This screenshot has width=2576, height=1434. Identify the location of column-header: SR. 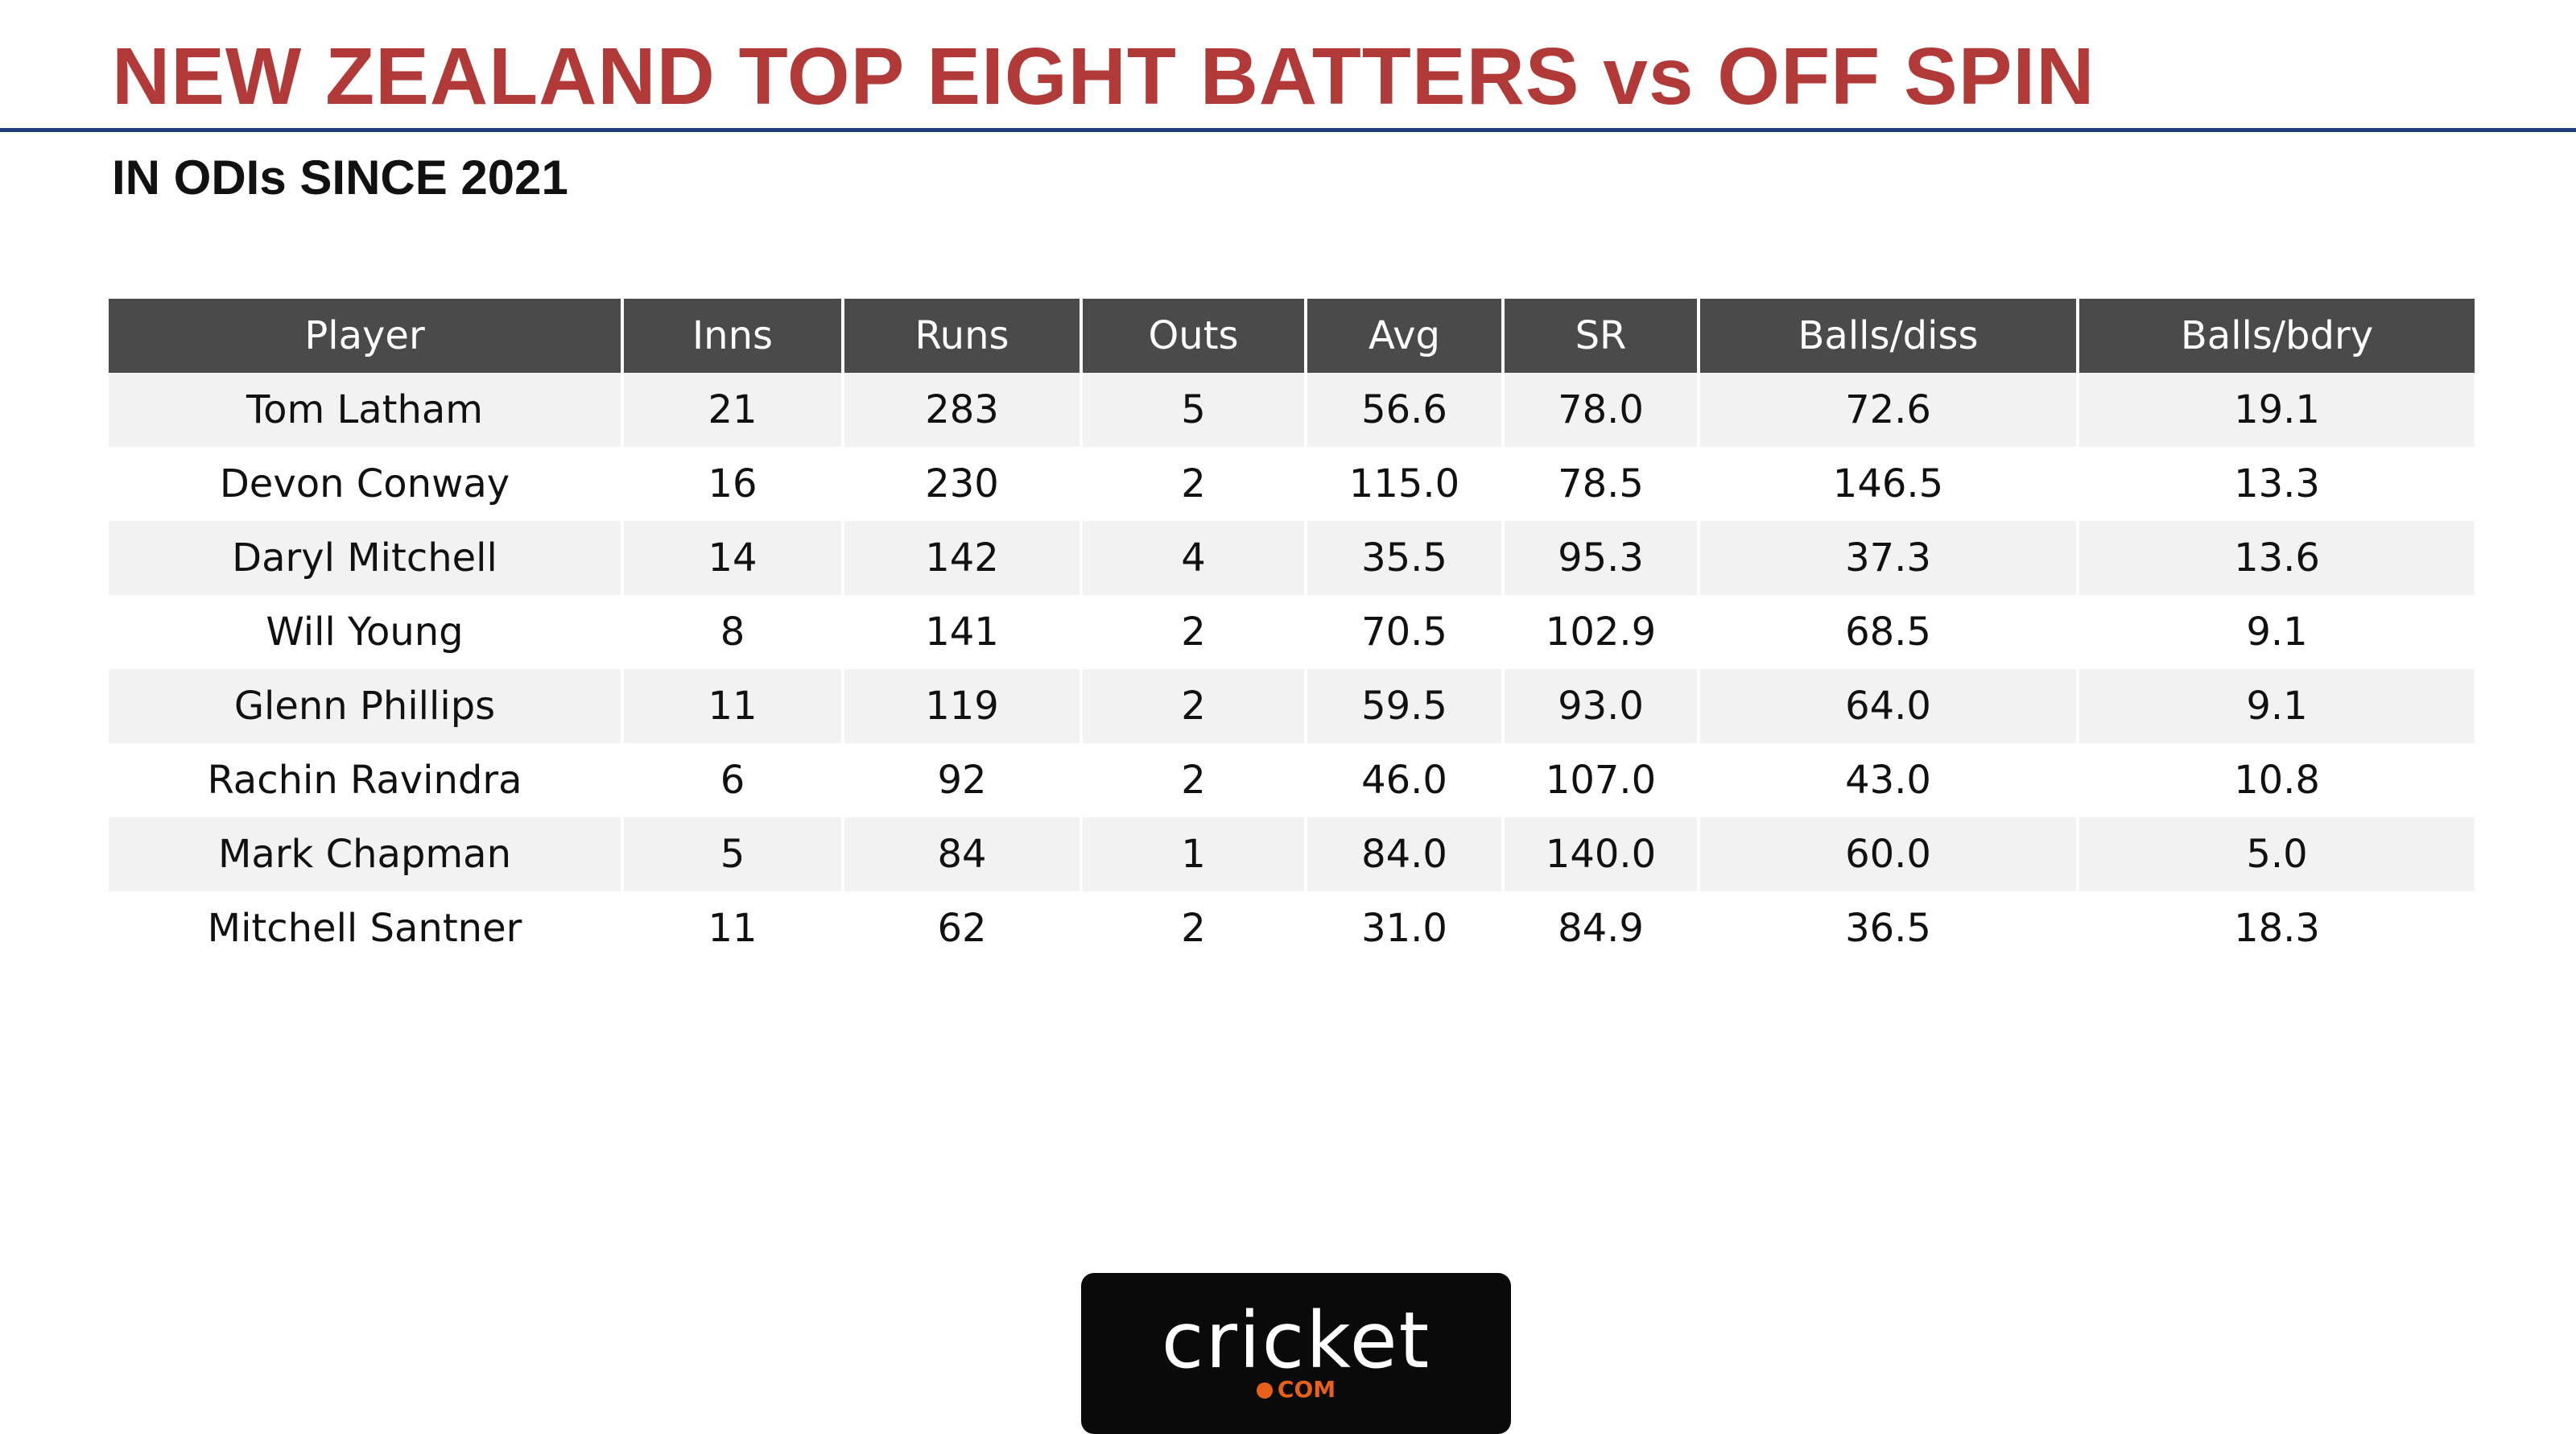
(1602, 336).